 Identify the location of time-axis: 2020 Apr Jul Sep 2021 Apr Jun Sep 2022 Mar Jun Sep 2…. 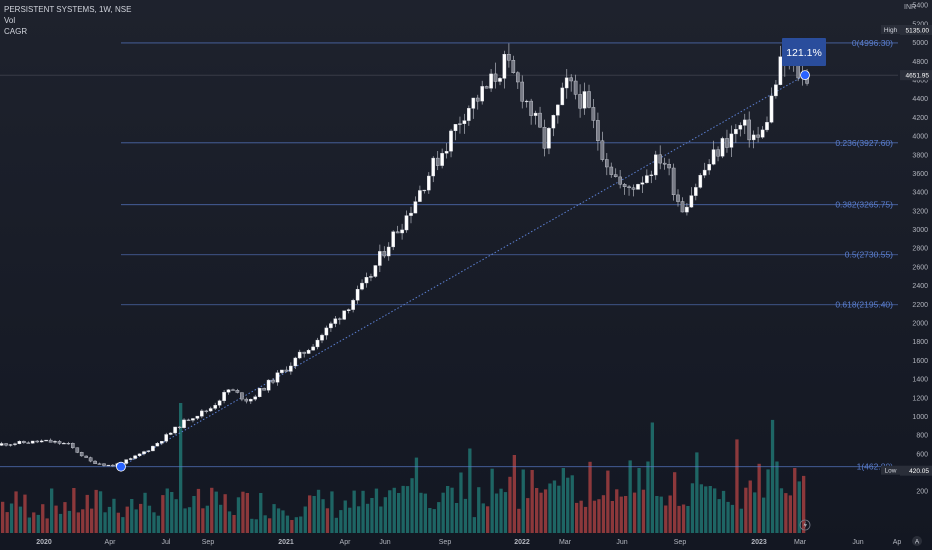
(466, 541).